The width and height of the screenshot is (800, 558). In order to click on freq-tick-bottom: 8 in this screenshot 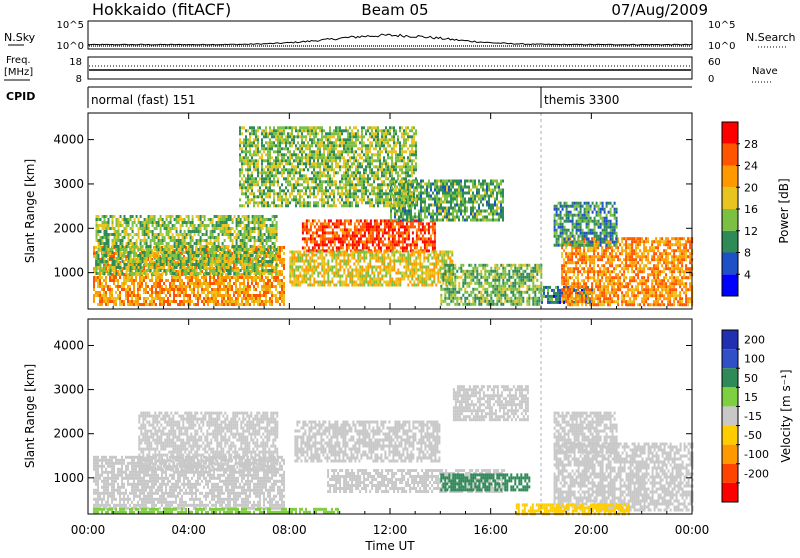, I will do `click(79, 79)`.